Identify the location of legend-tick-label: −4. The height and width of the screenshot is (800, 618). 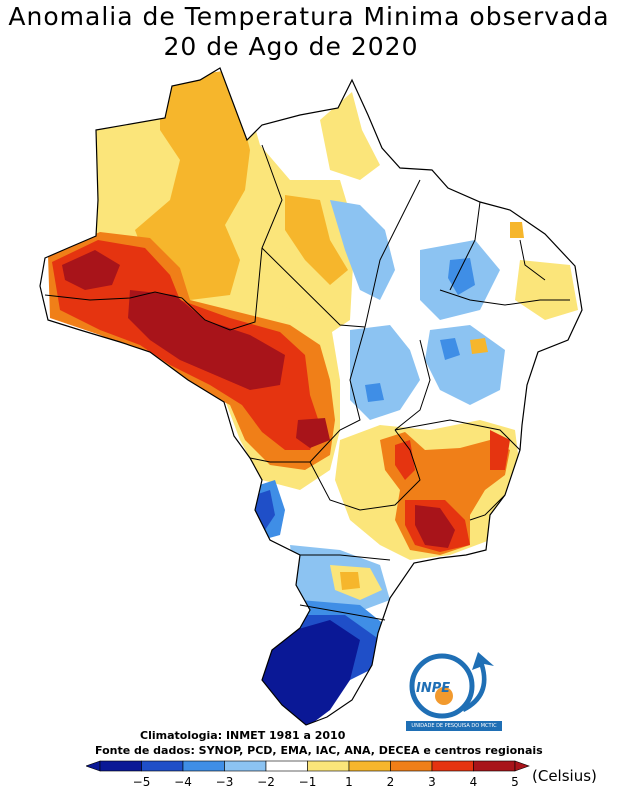
(183, 782).